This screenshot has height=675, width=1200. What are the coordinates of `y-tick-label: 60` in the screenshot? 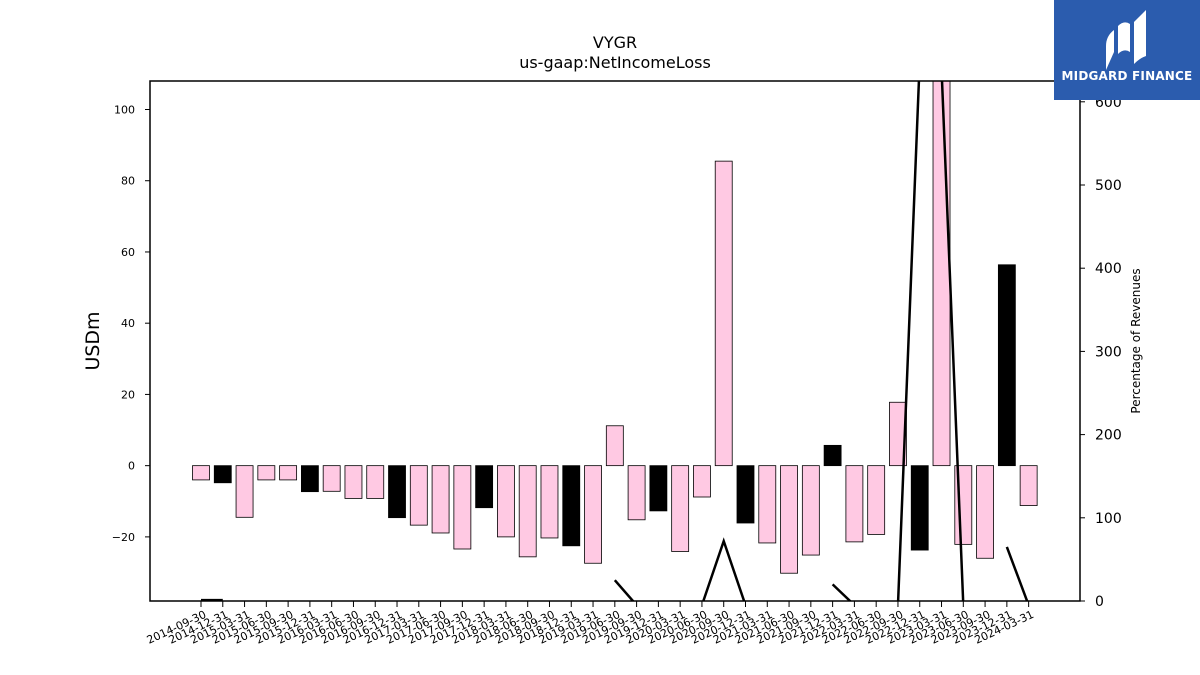 It's located at (128, 252).